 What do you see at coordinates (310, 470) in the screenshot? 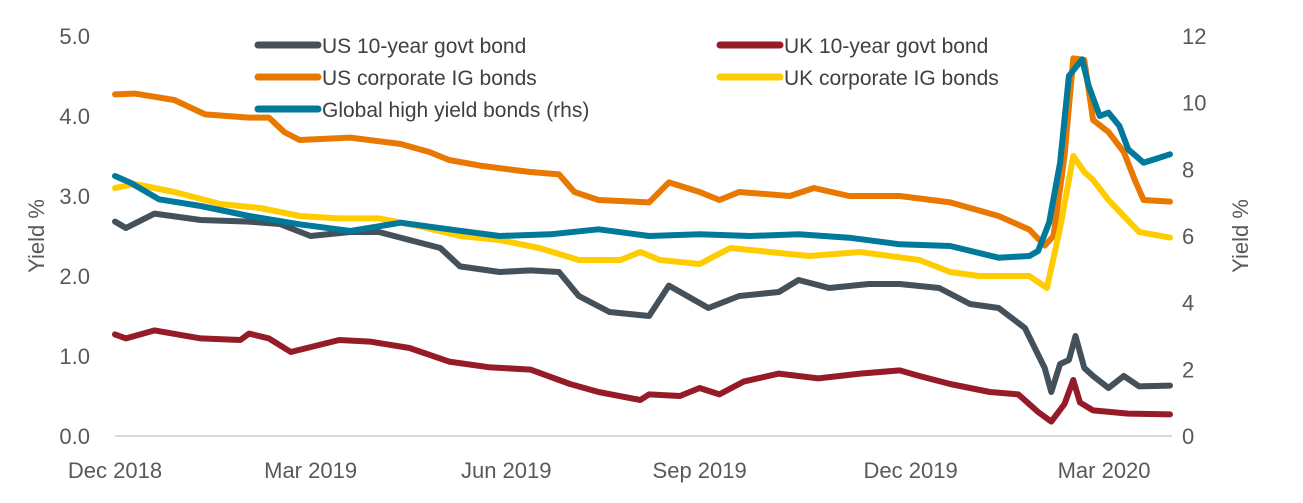
I see `x-tick-label: Mar 2019` at bounding box center [310, 470].